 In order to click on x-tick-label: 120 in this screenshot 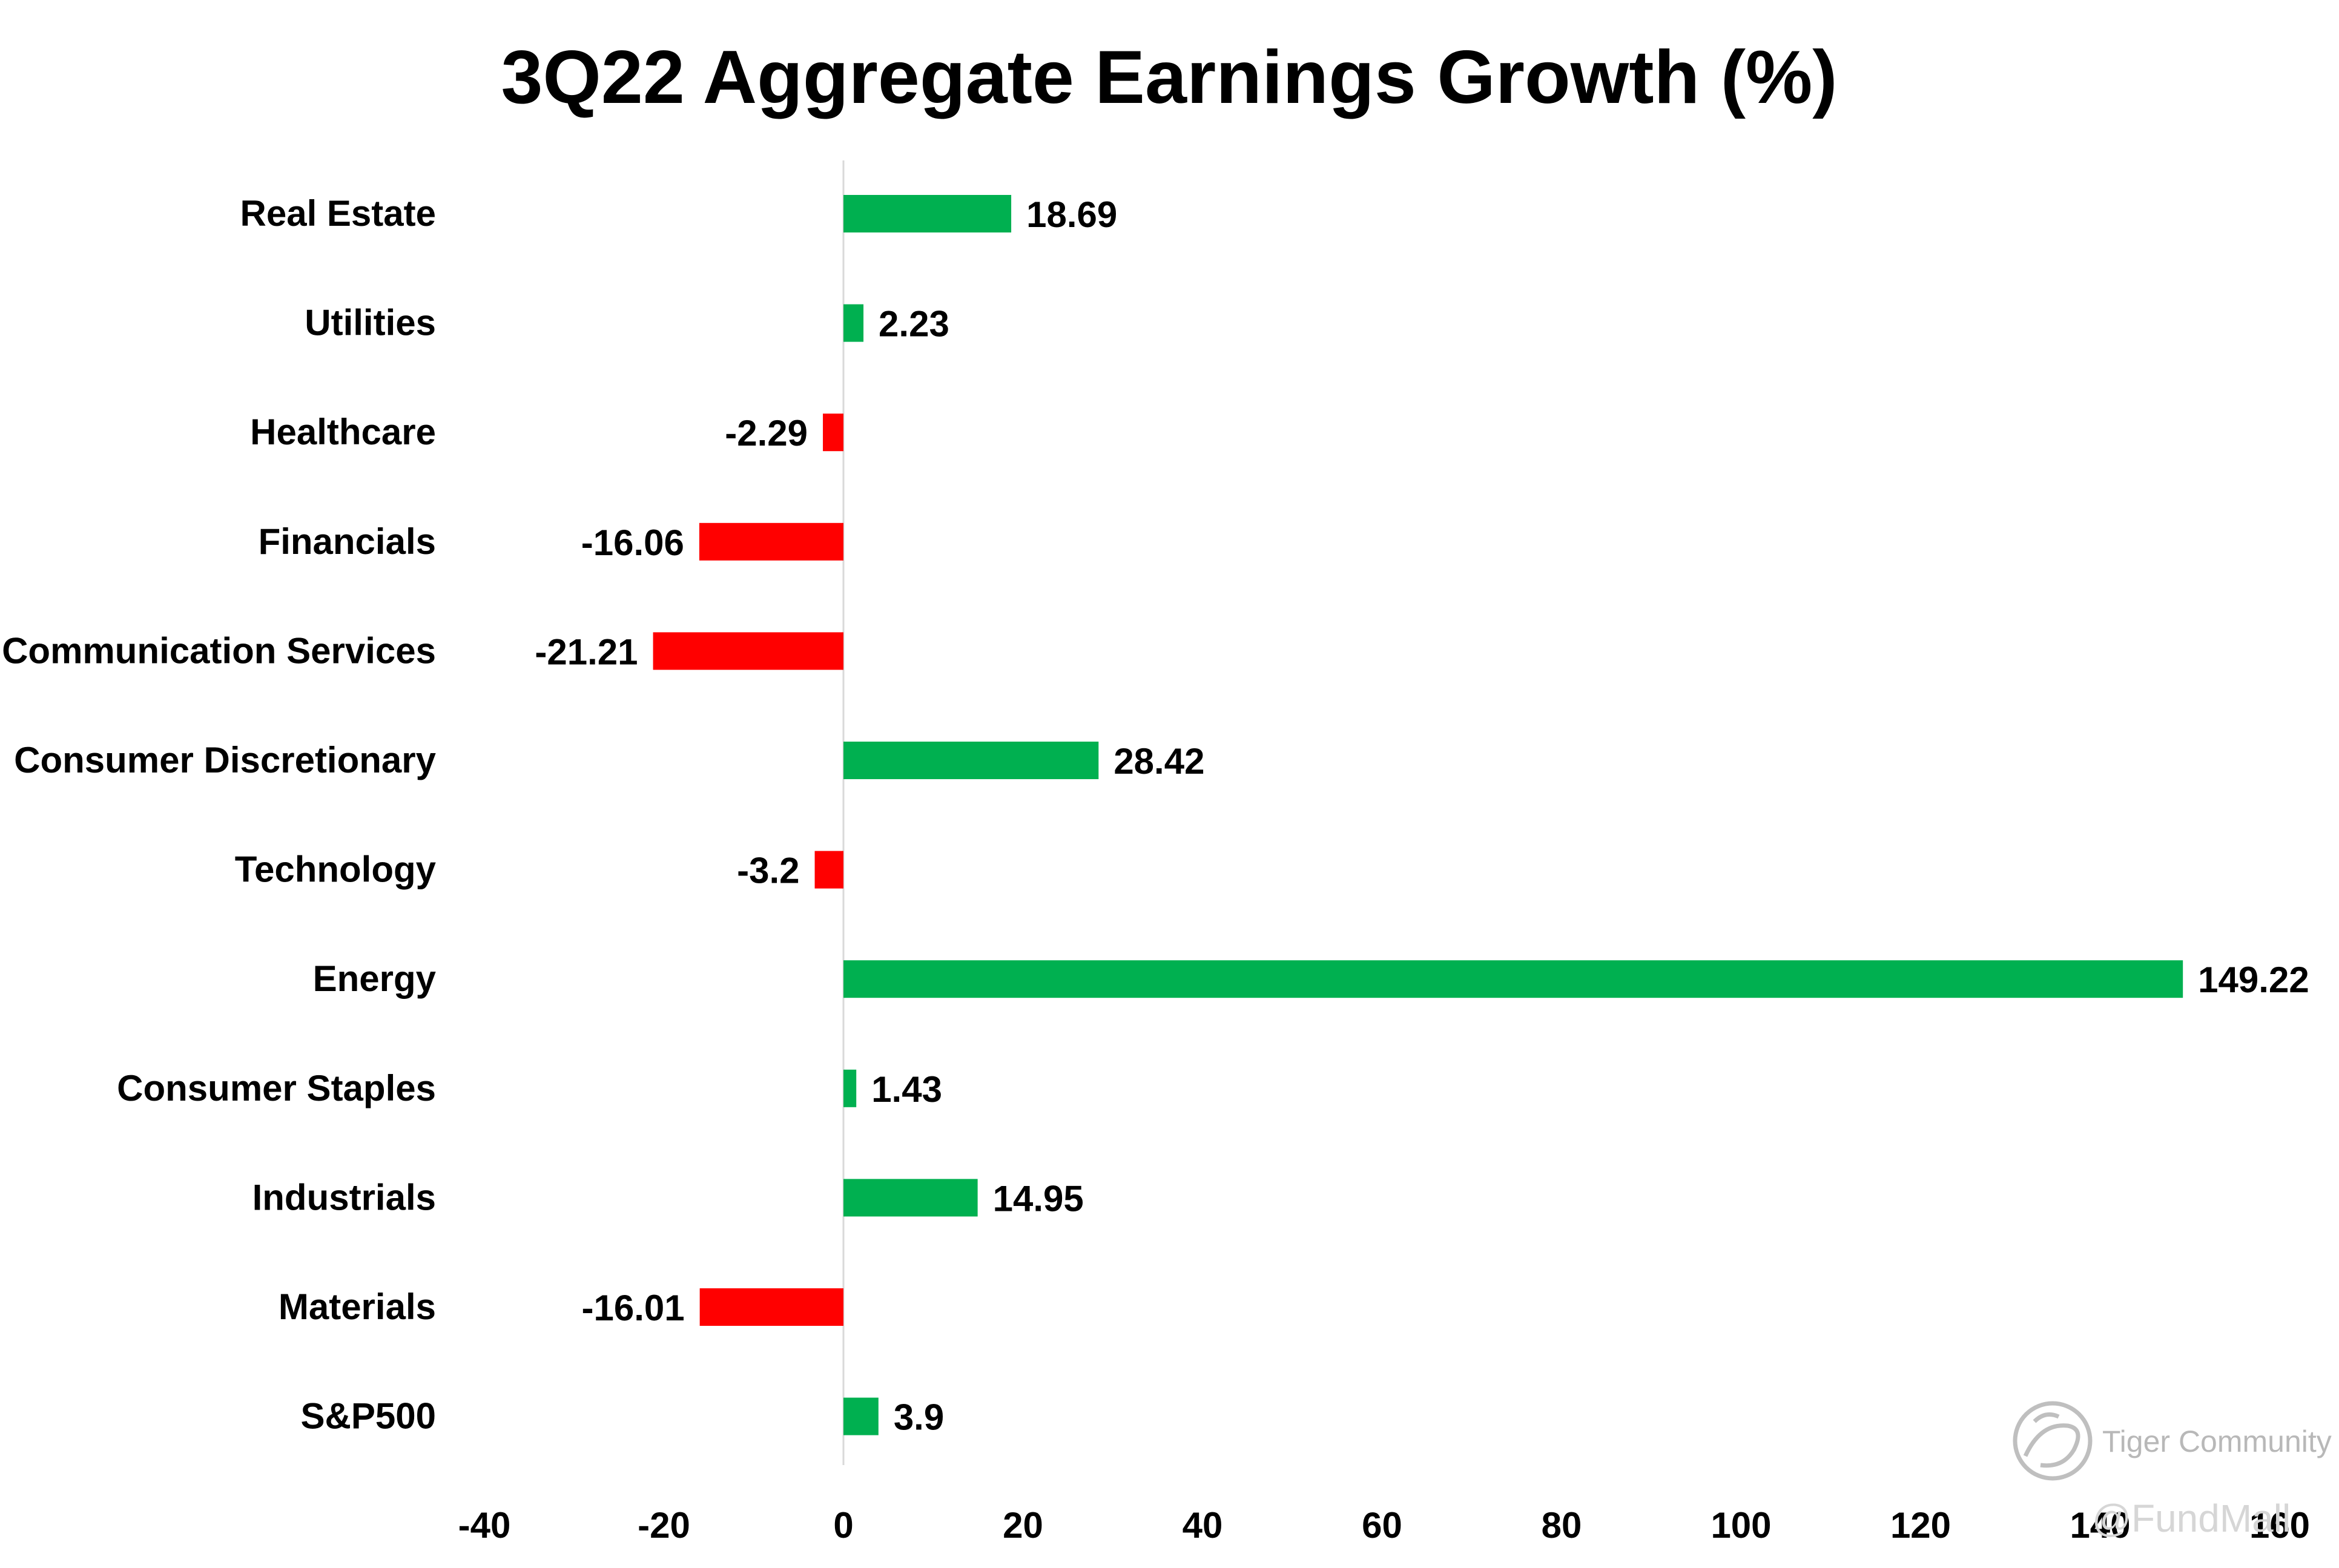, I will do `click(1920, 1525)`.